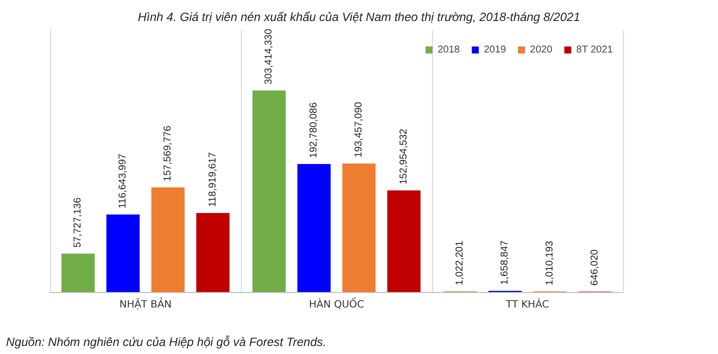 The height and width of the screenshot is (354, 718). Describe the element at coordinates (527, 304) in the screenshot. I see `x-tick-label: TT KHÁC` at that location.